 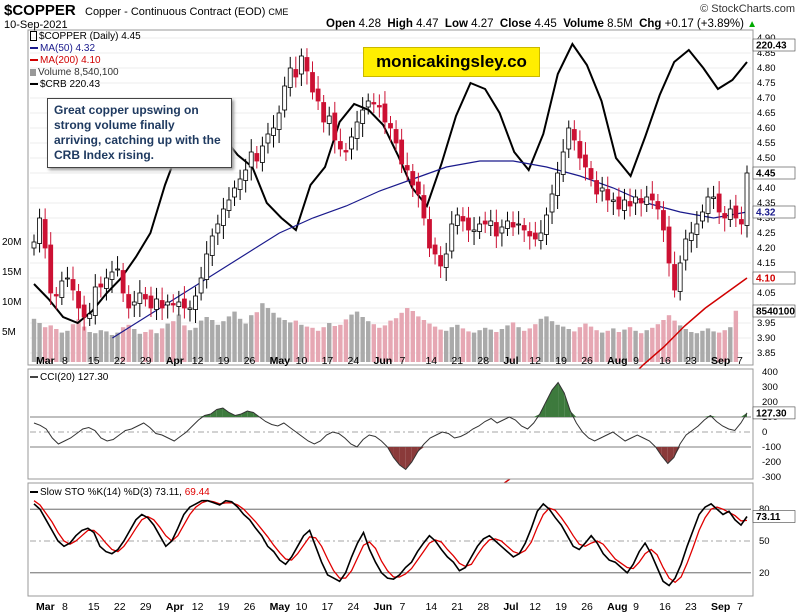 What do you see at coordinates (65, 84) in the screenshot?
I see `legend-crb: $CRB 220.43` at bounding box center [65, 84].